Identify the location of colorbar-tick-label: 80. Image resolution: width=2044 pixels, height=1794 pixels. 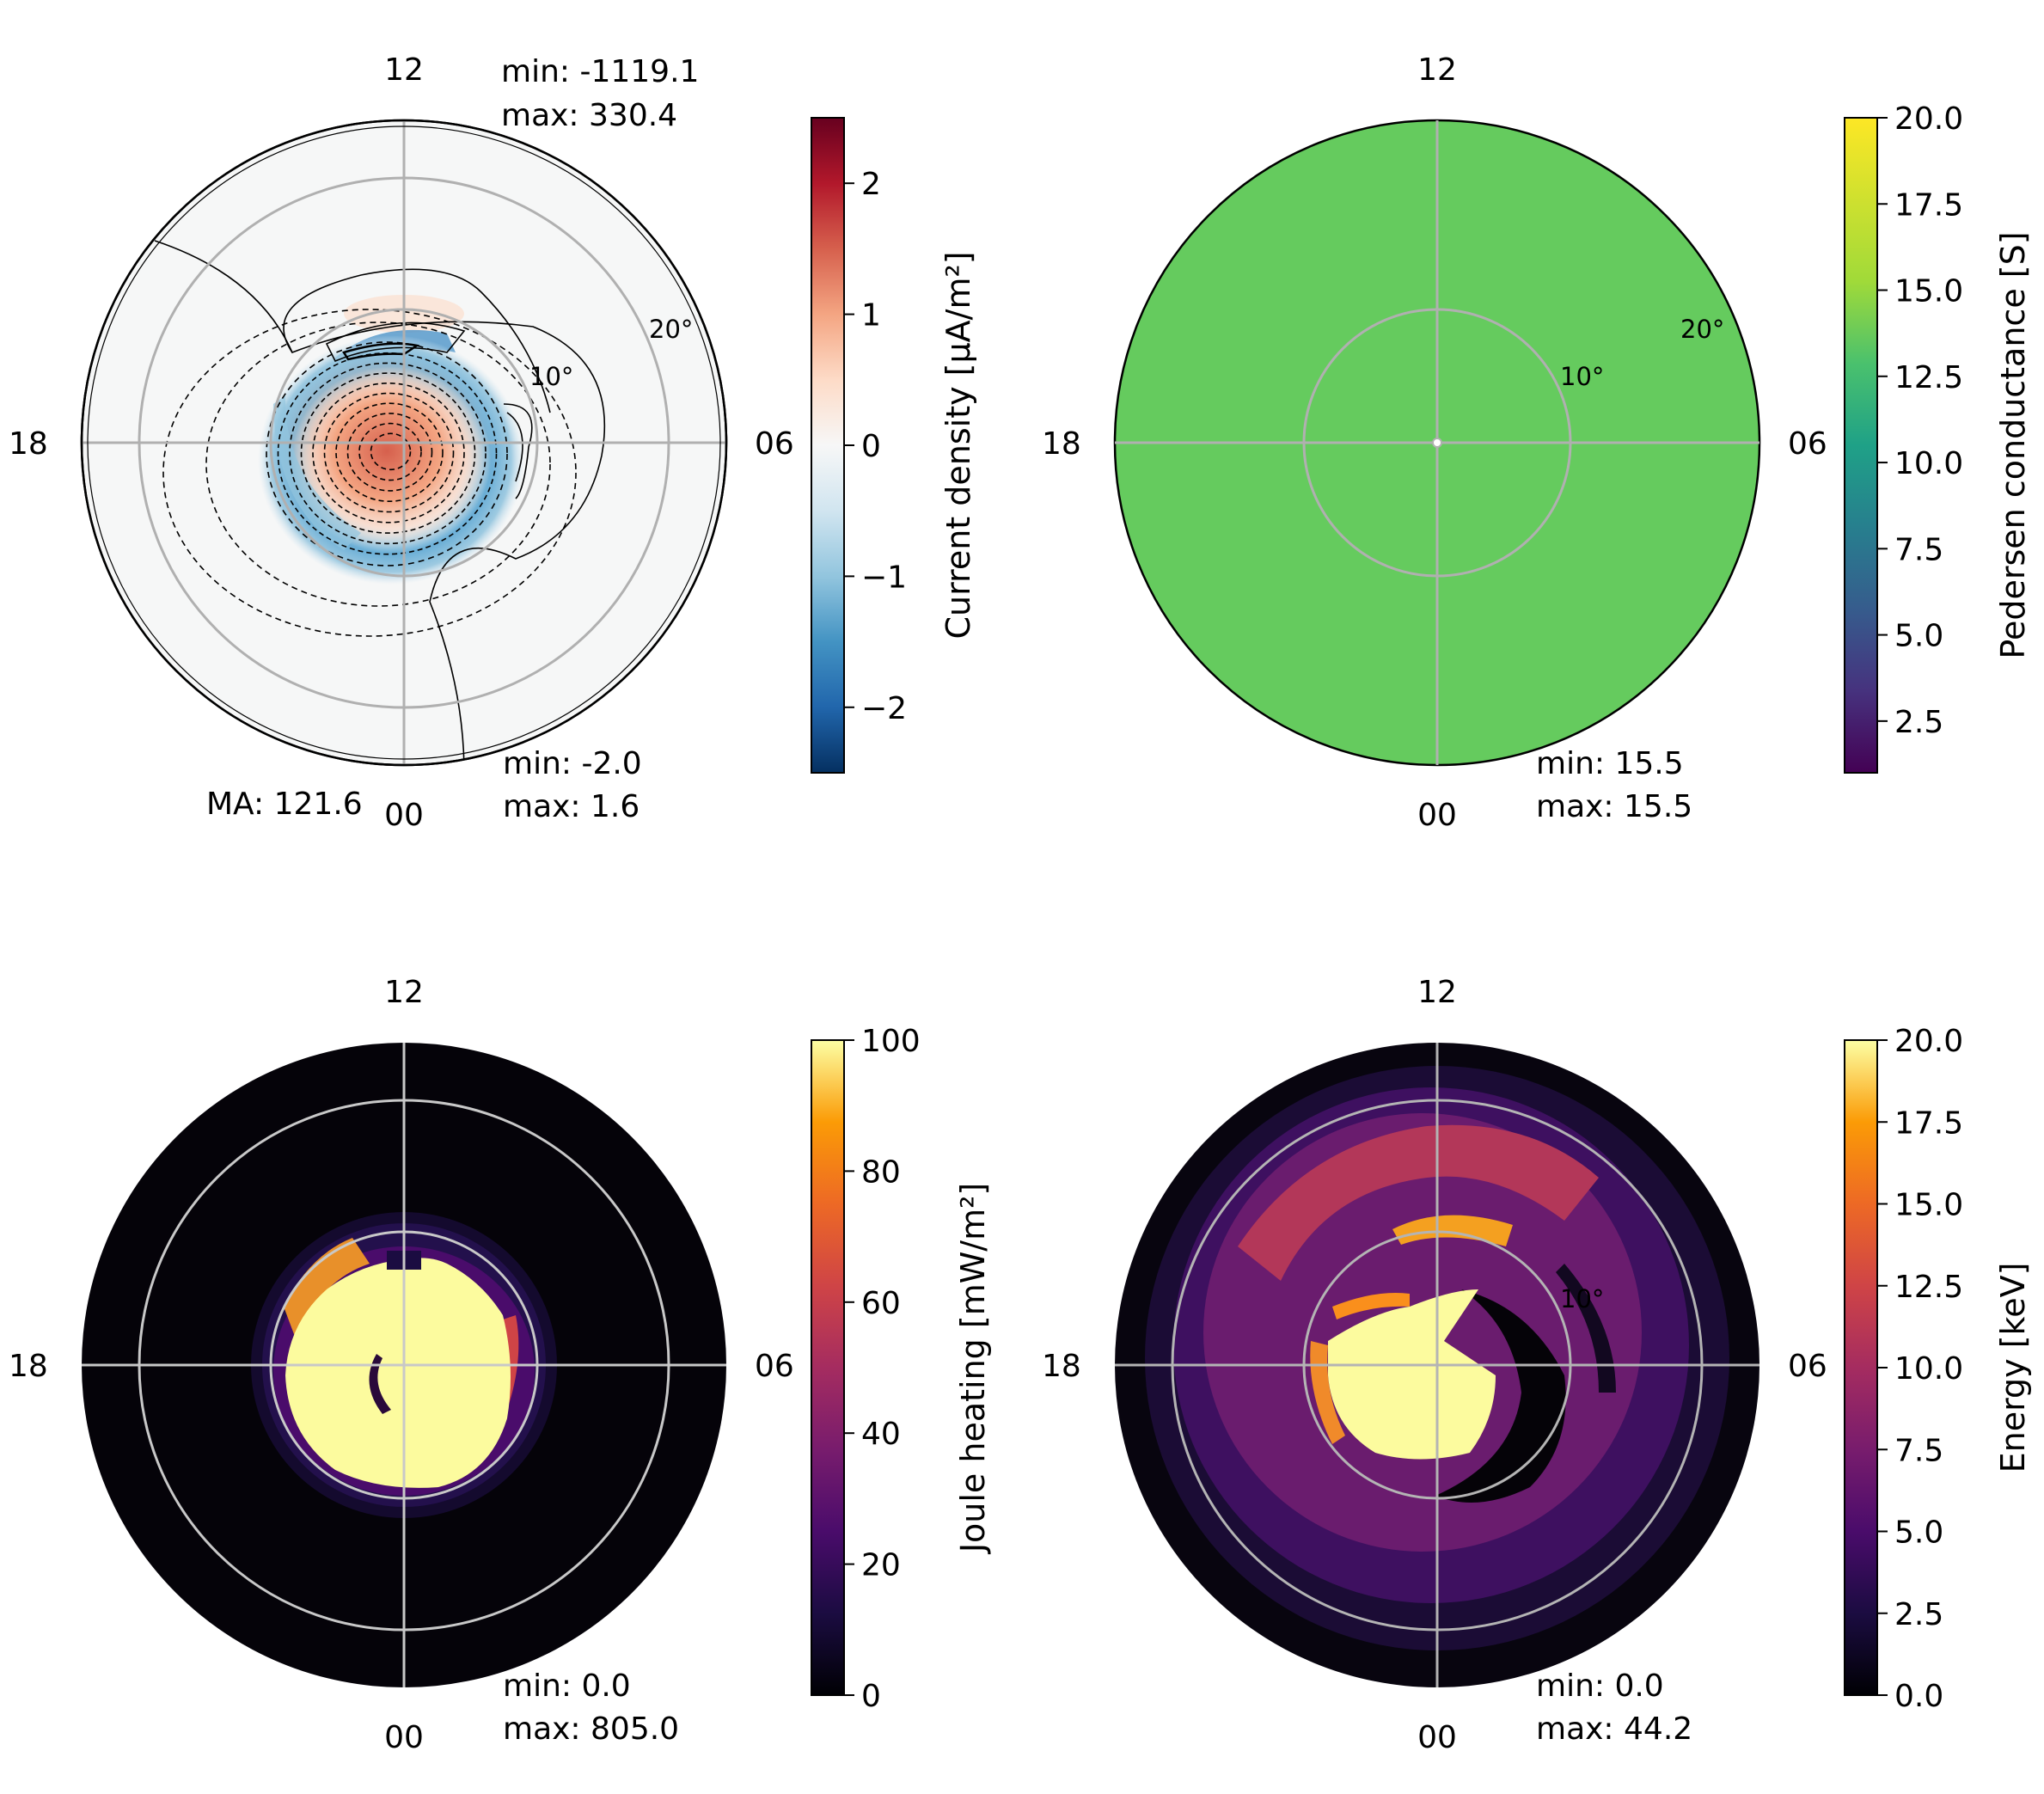
(881, 1172).